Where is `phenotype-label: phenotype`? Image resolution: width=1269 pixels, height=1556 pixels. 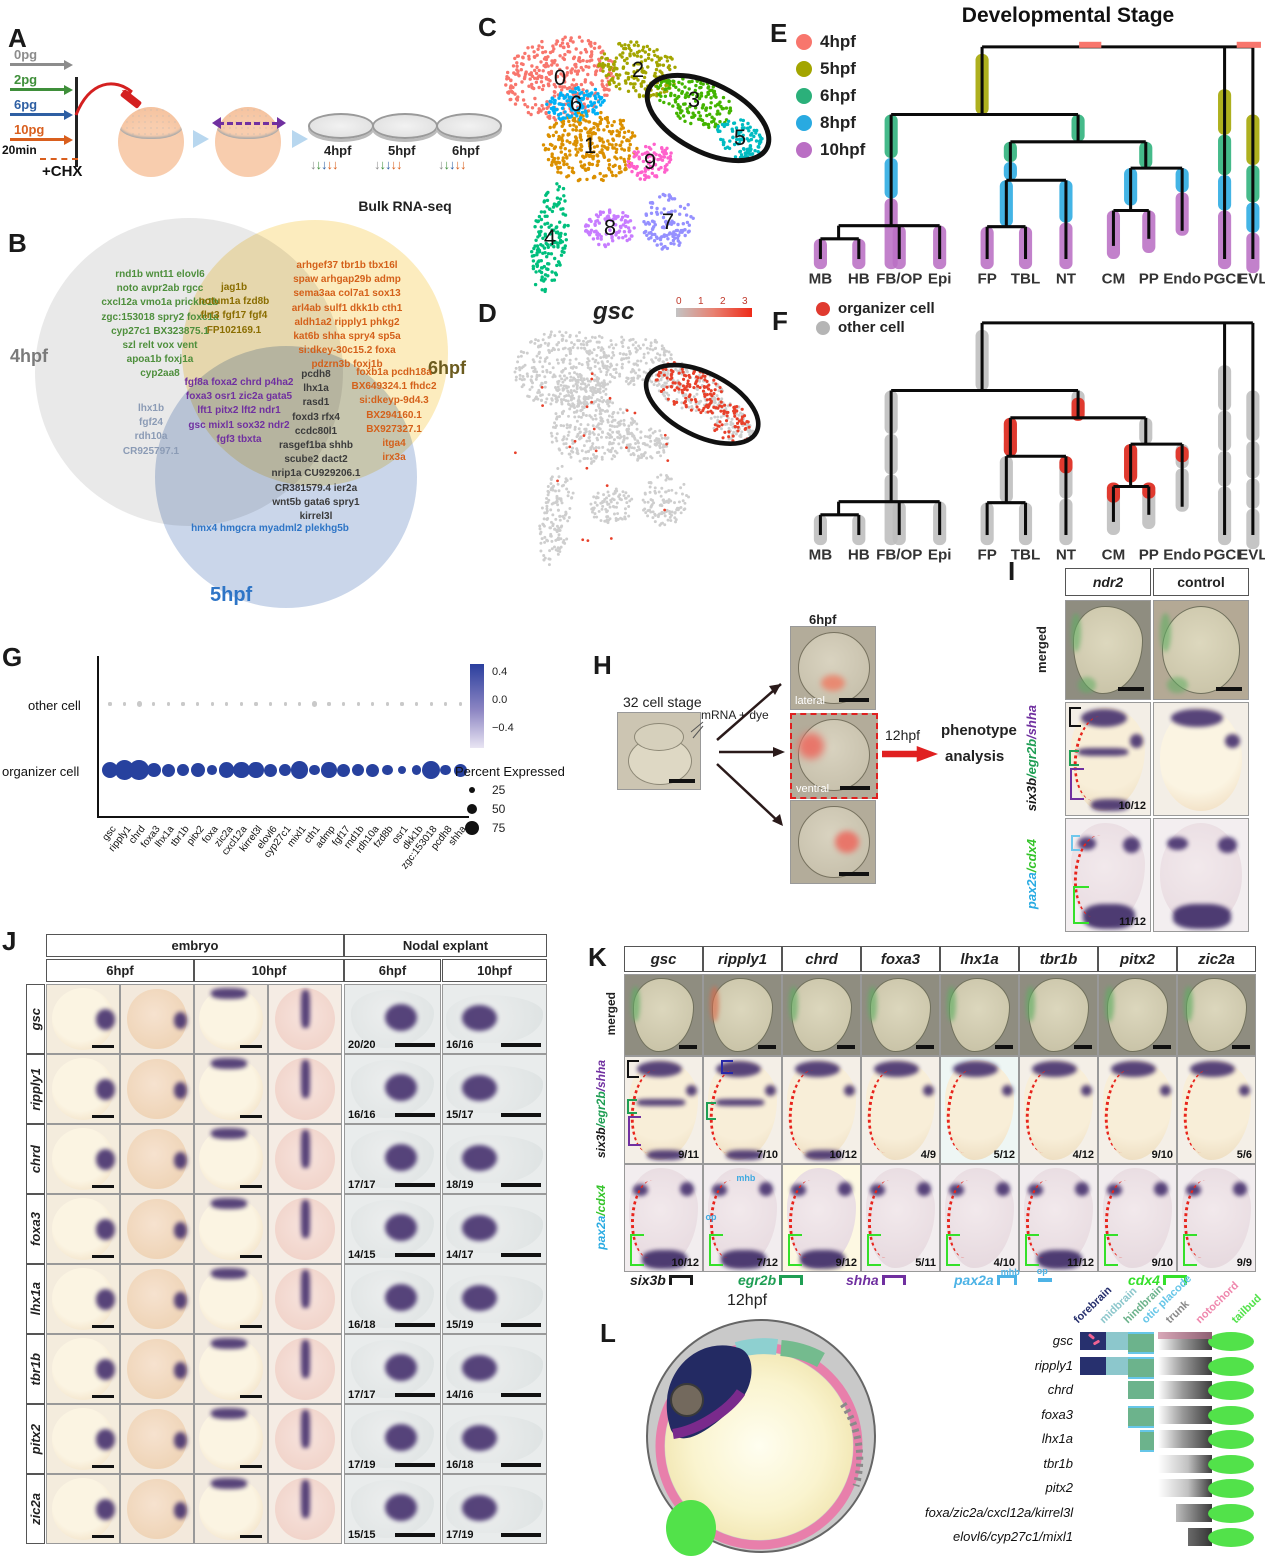 phenotype-label: phenotype is located at coordinates (979, 730).